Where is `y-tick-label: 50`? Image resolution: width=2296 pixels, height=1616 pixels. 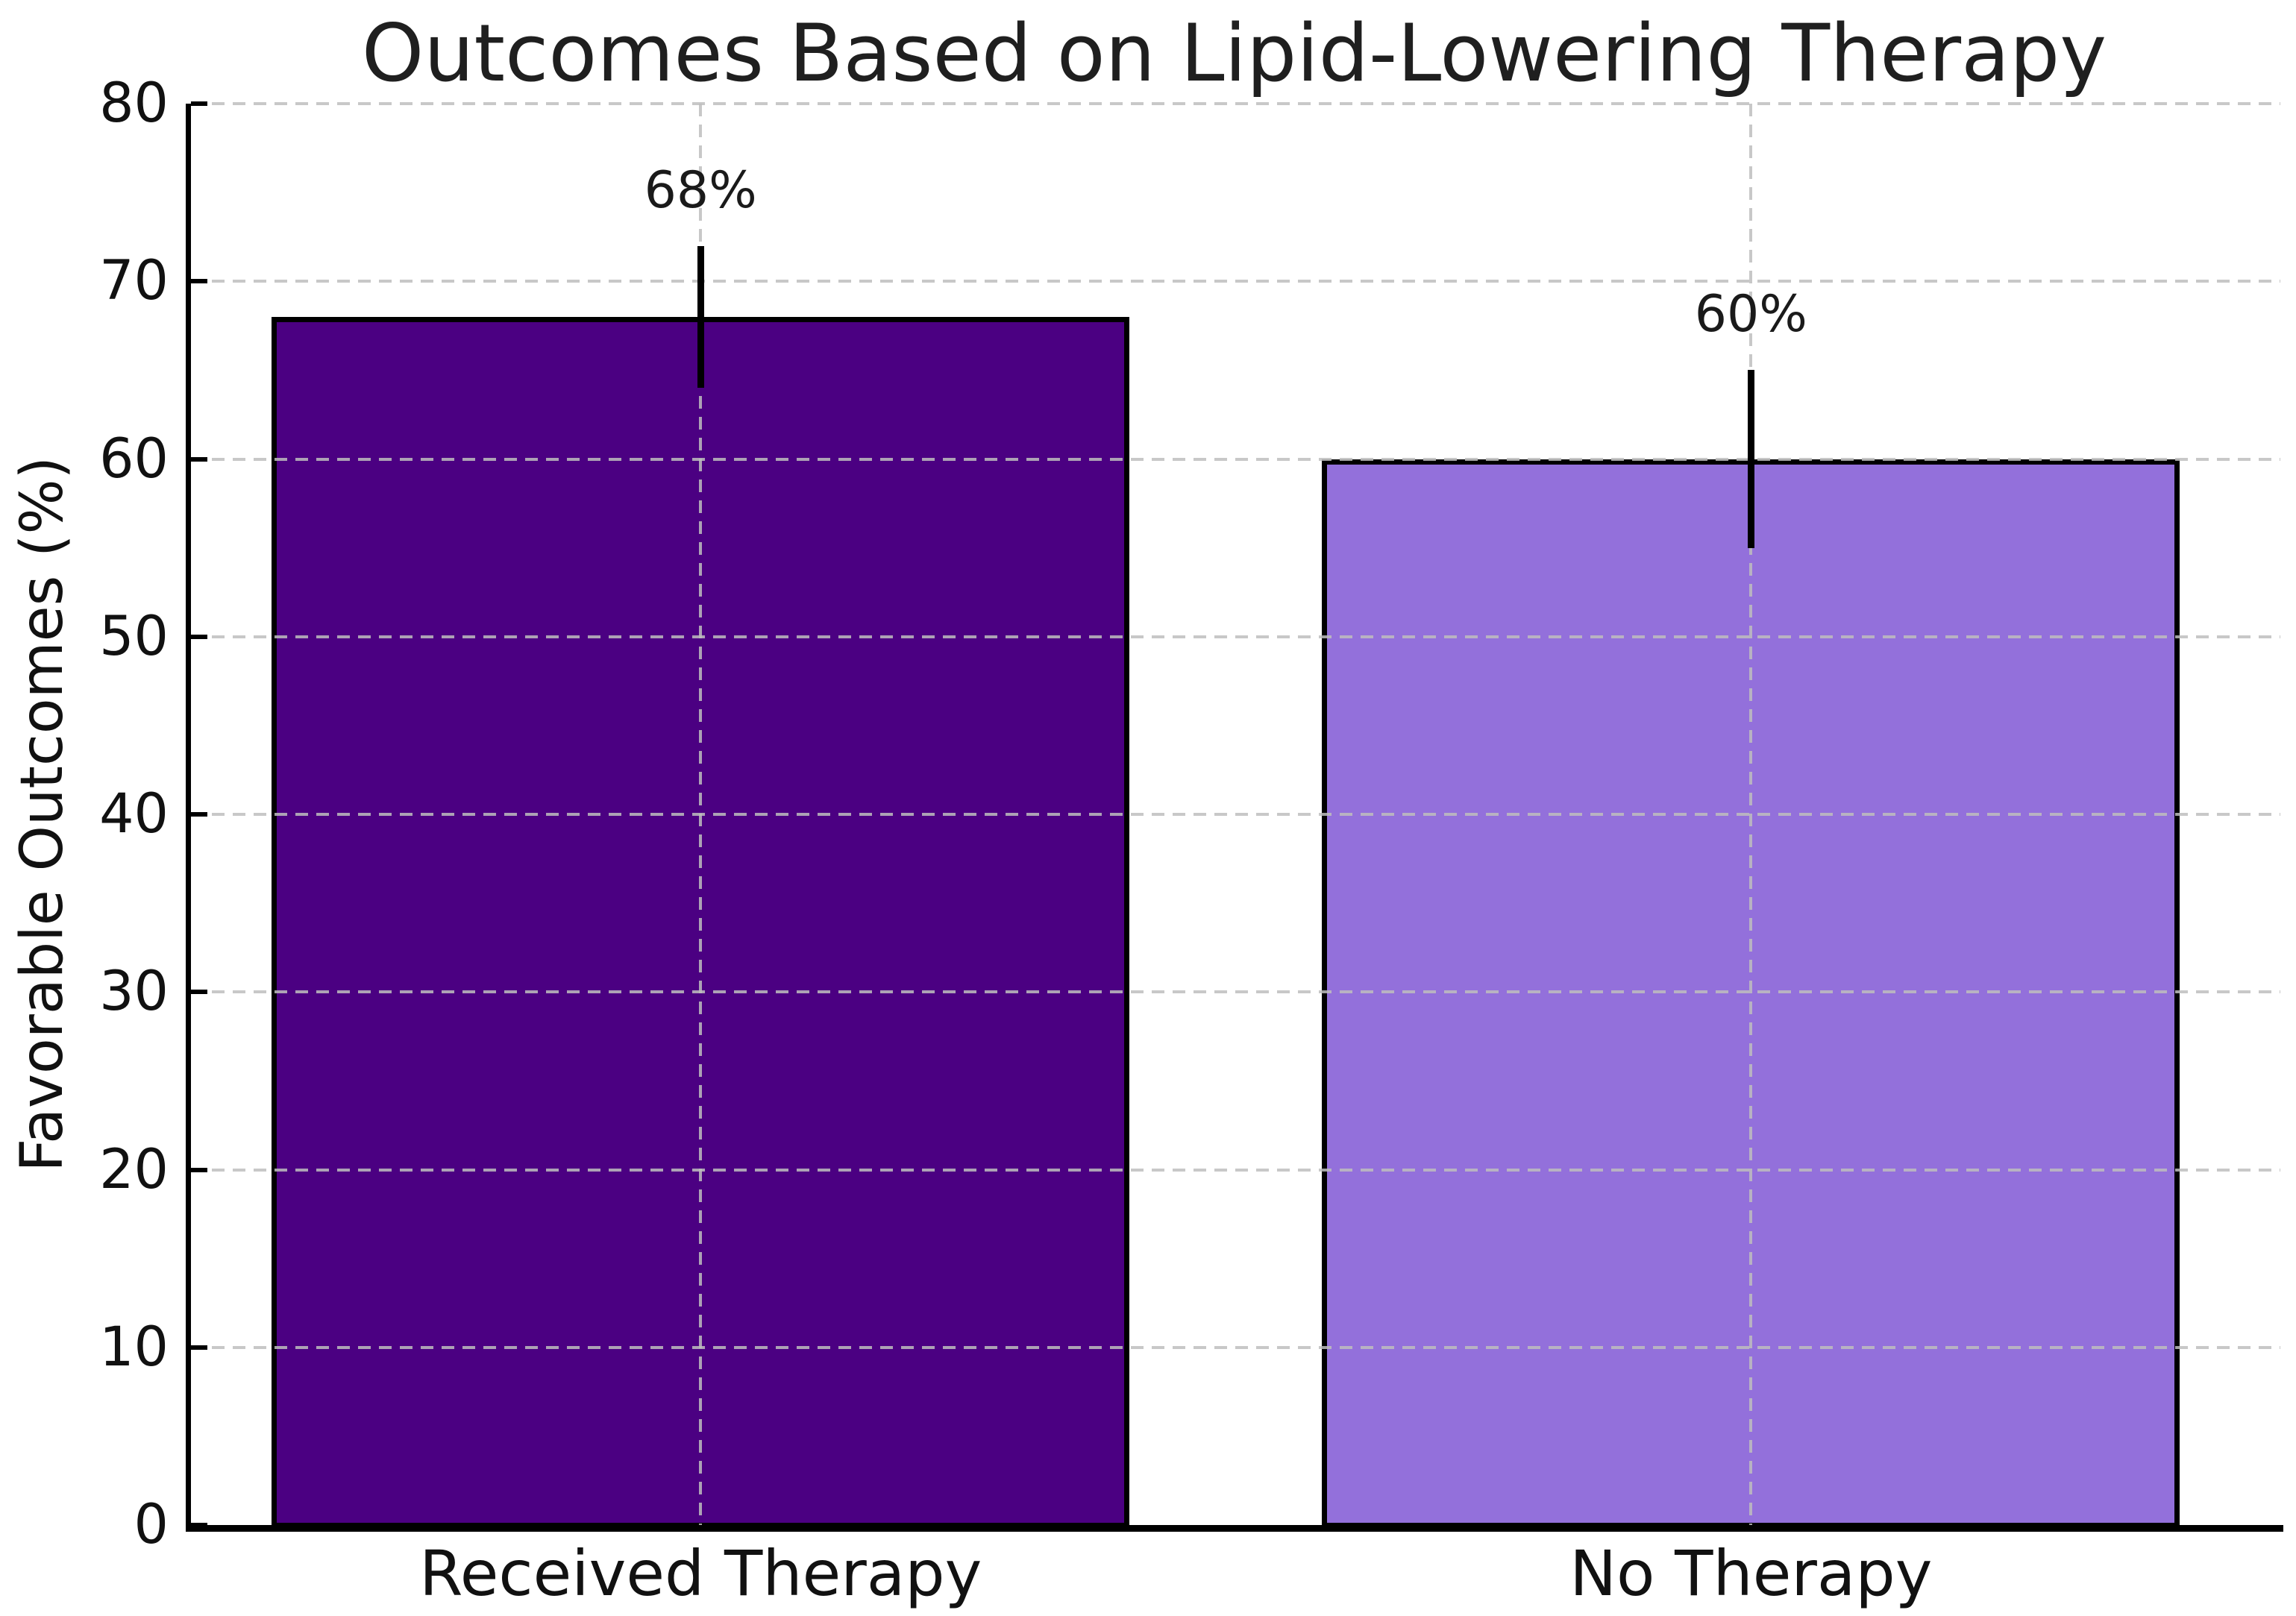 y-tick-label: 50 is located at coordinates (134, 636).